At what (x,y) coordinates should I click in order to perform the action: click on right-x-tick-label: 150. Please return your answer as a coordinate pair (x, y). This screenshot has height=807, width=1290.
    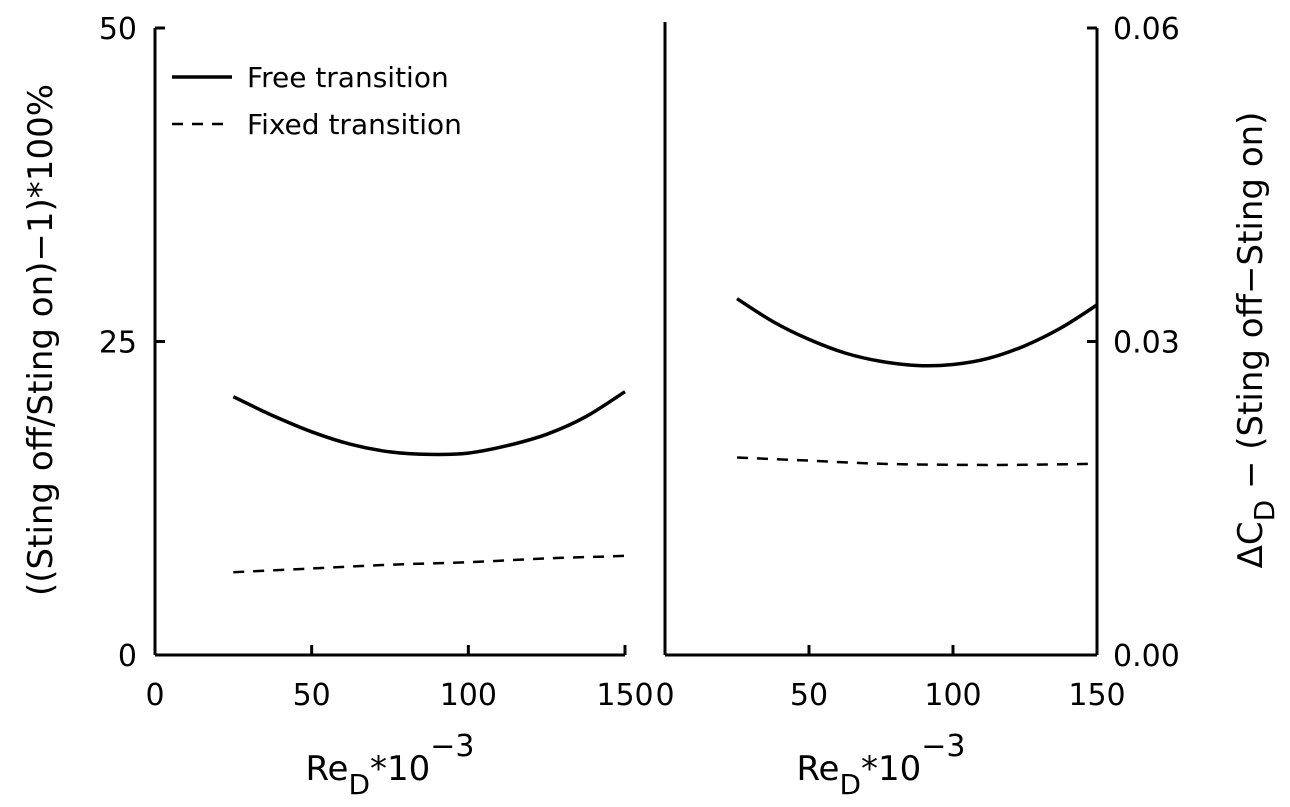
    Looking at the image, I should click on (1096, 695).